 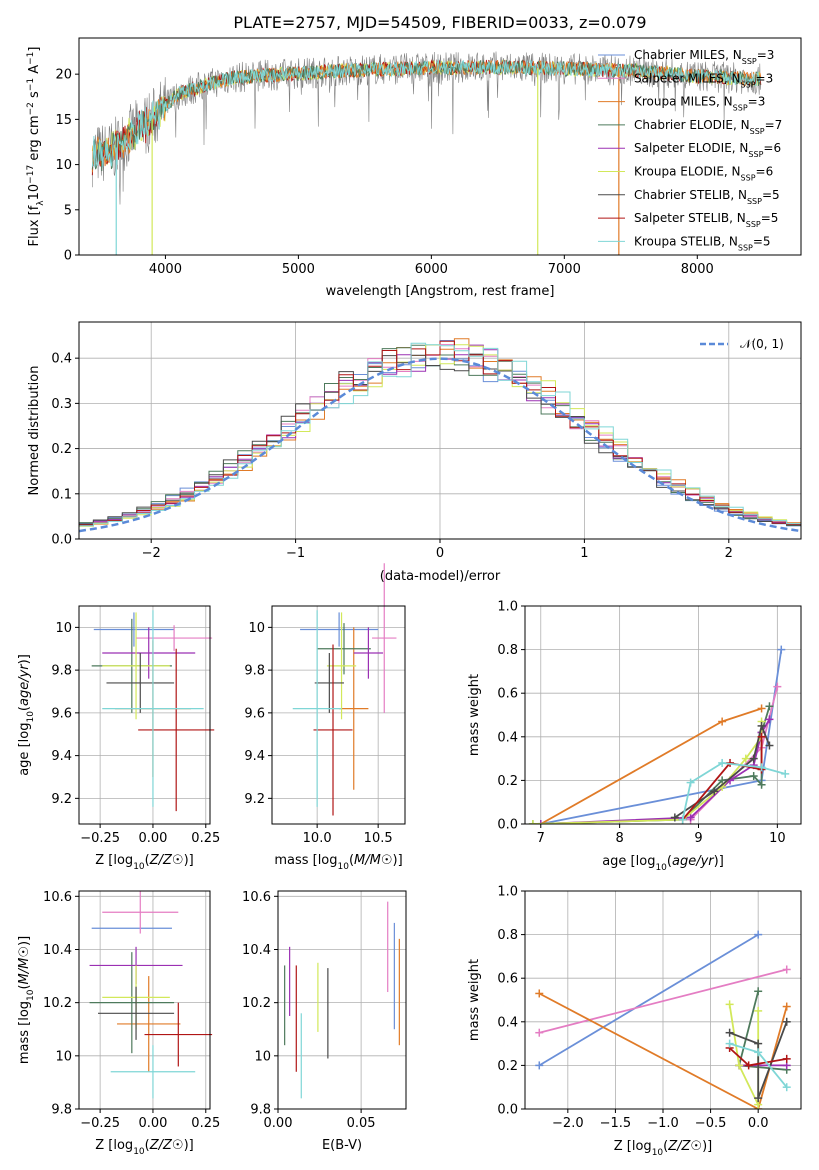 I want to click on y-tick-label: 10.2, so click(x=57, y=1003).